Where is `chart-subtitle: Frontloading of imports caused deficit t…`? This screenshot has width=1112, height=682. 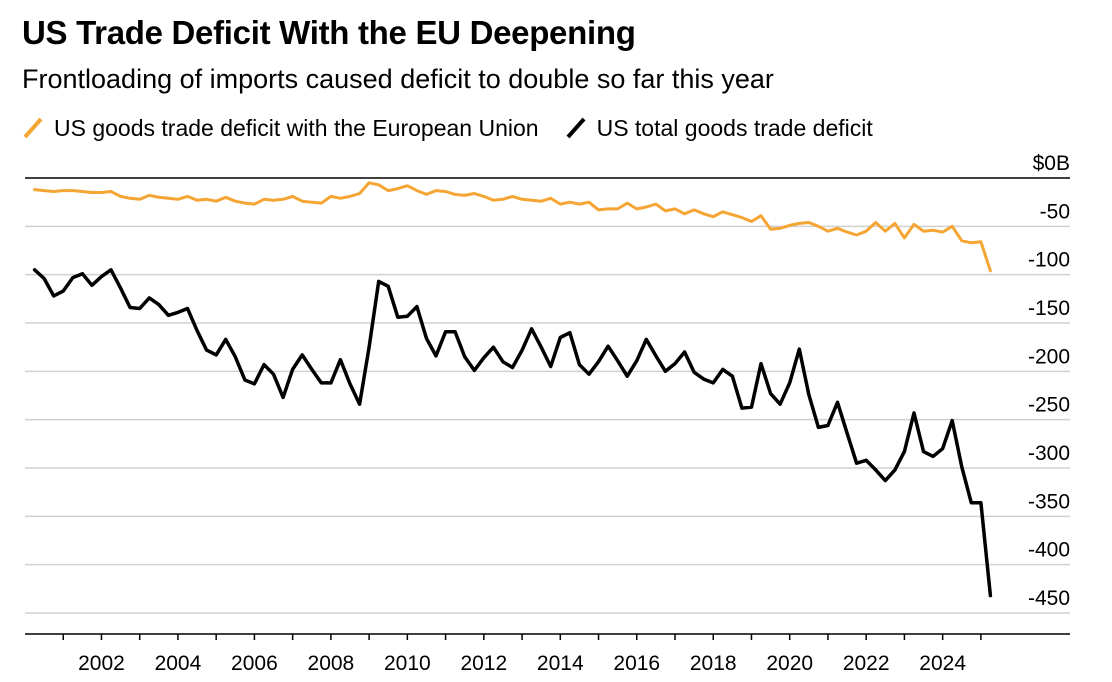
chart-subtitle: Frontloading of imports caused deficit t… is located at coordinates (398, 79).